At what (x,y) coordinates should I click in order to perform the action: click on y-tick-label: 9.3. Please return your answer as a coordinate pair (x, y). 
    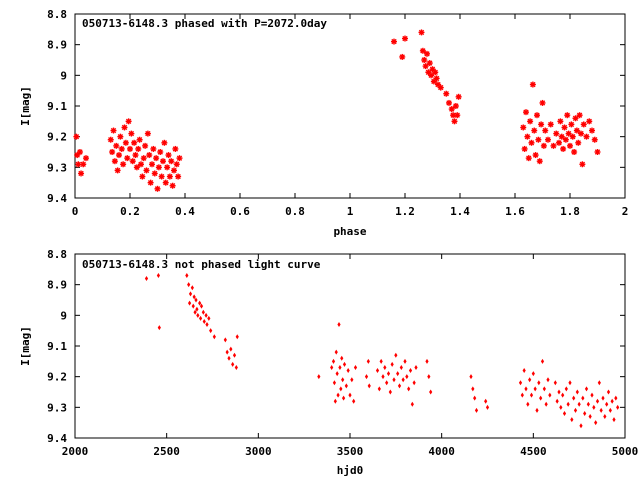
    Looking at the image, I should click on (57, 407).